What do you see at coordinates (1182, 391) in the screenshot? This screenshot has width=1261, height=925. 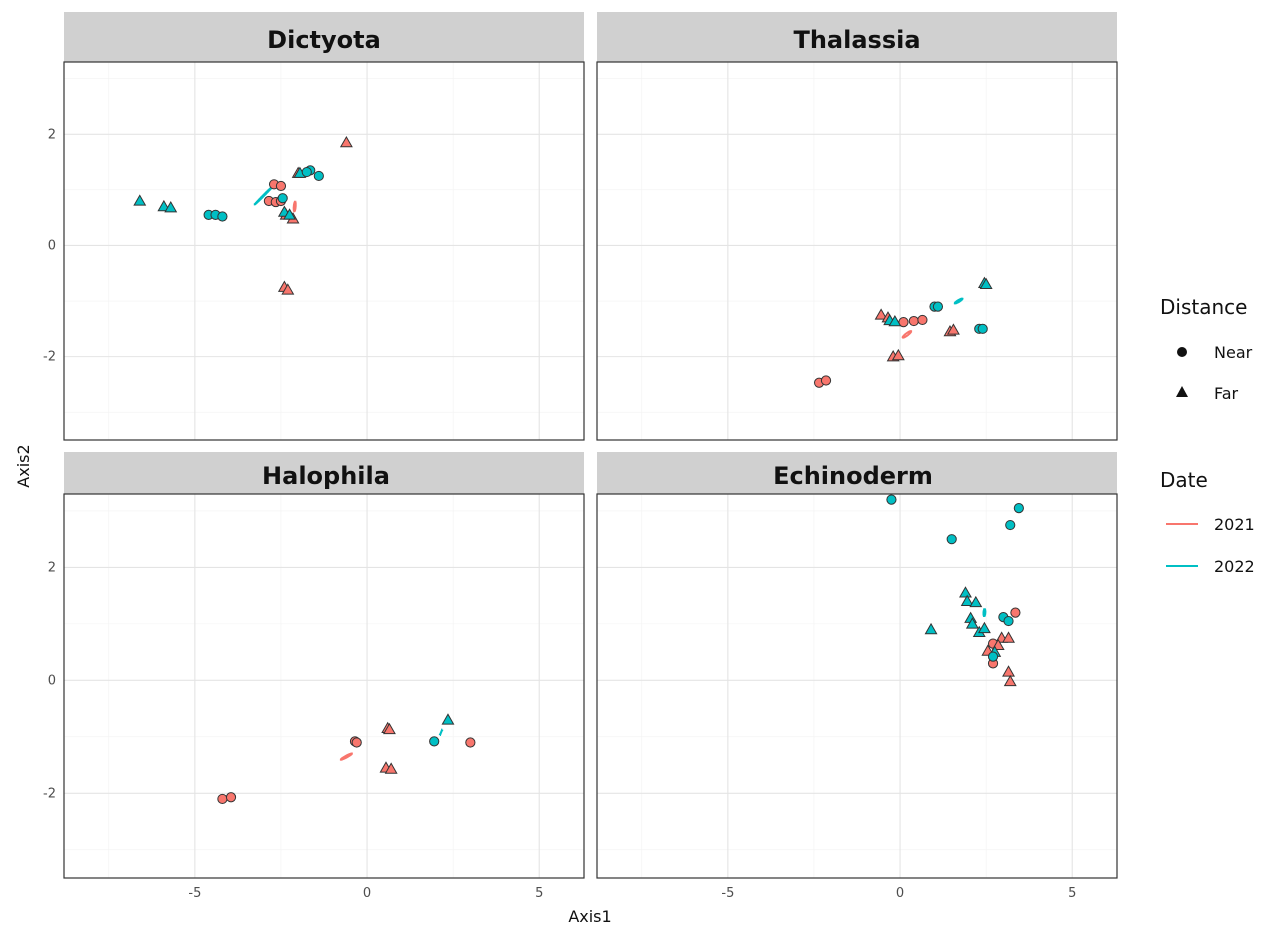 I see `legend-key-far-triangle` at bounding box center [1182, 391].